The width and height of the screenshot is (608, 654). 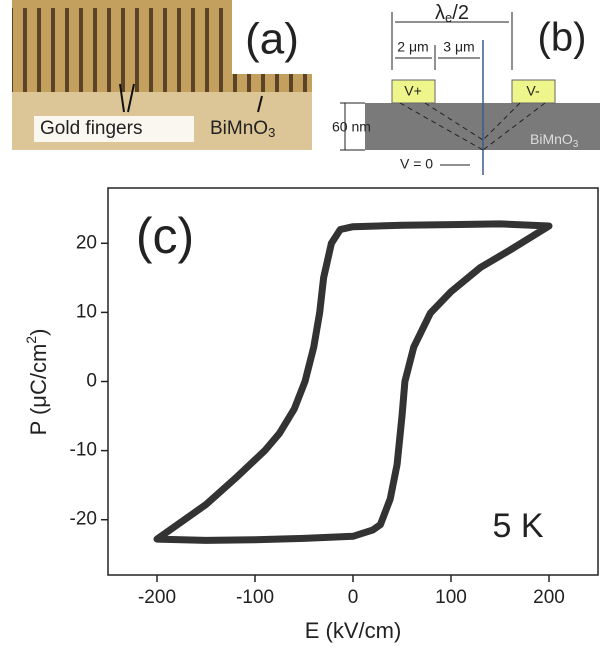 I want to click on text: λ, so click(x=440, y=13).